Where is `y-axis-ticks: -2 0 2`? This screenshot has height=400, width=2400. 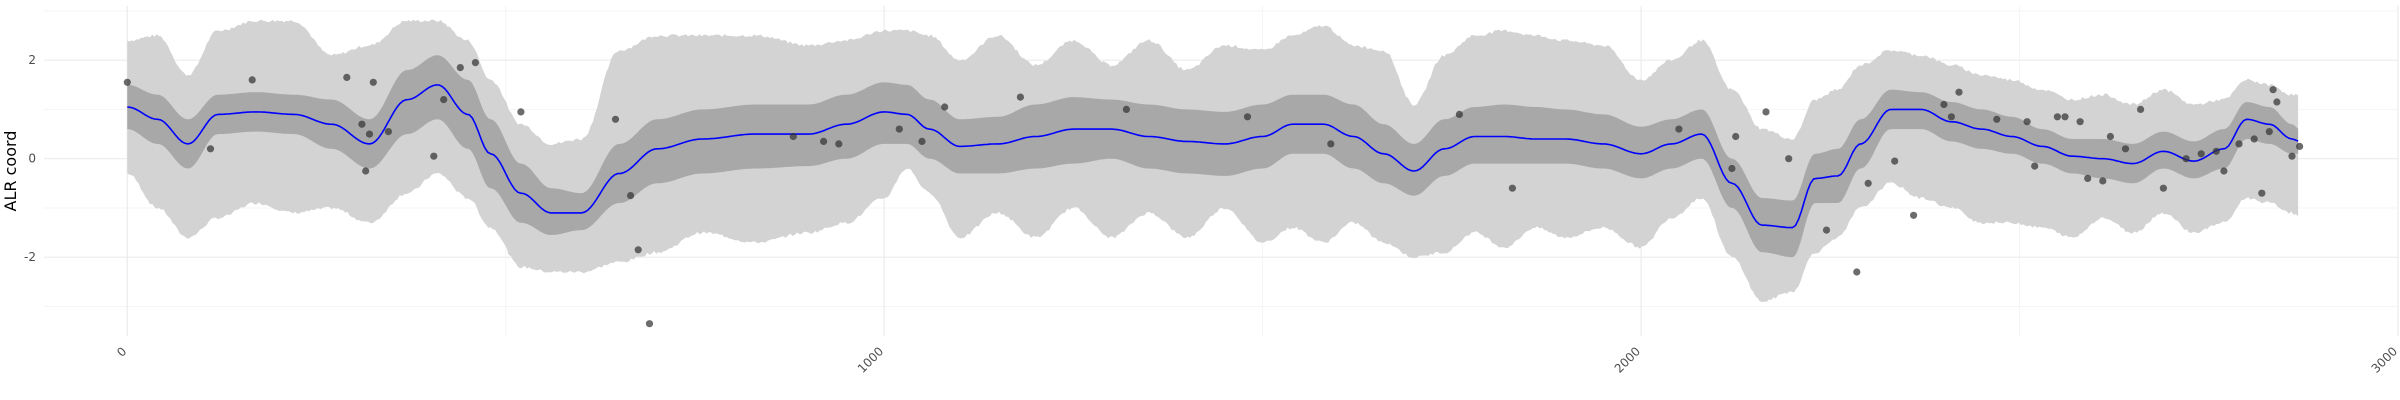 y-axis-ticks: -2 0 2 is located at coordinates (30, 158).